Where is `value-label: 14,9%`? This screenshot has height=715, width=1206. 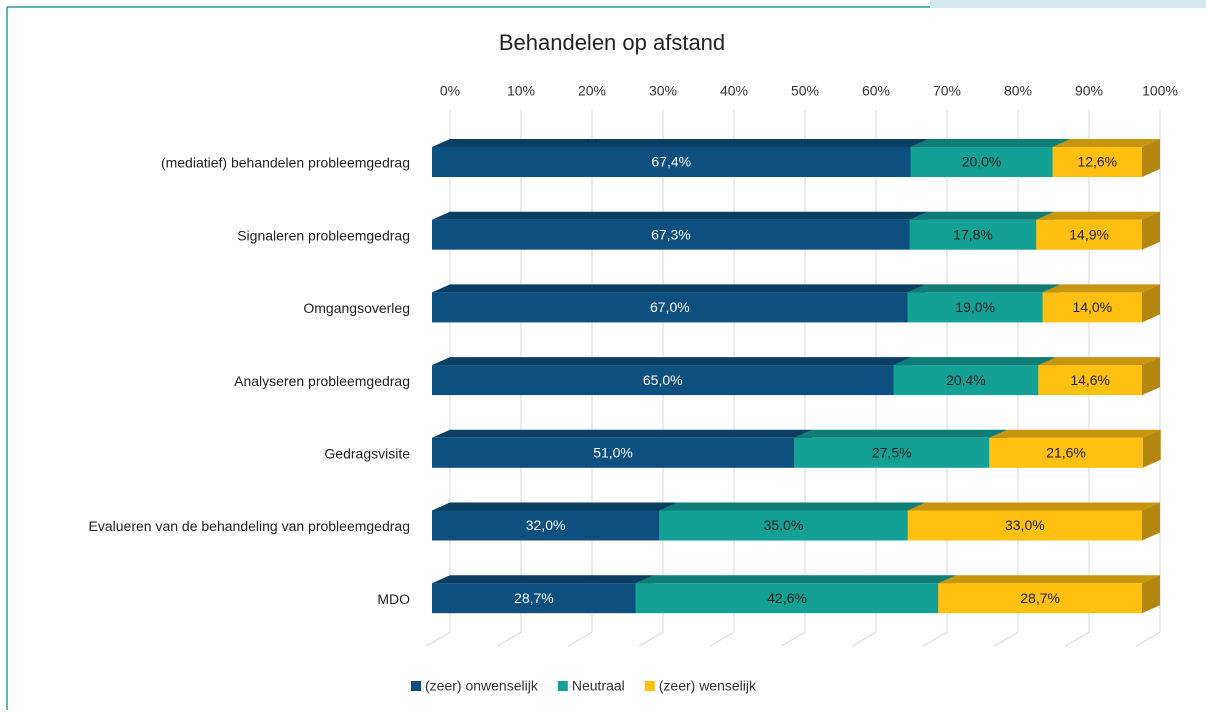
value-label: 14,9% is located at coordinates (1089, 234).